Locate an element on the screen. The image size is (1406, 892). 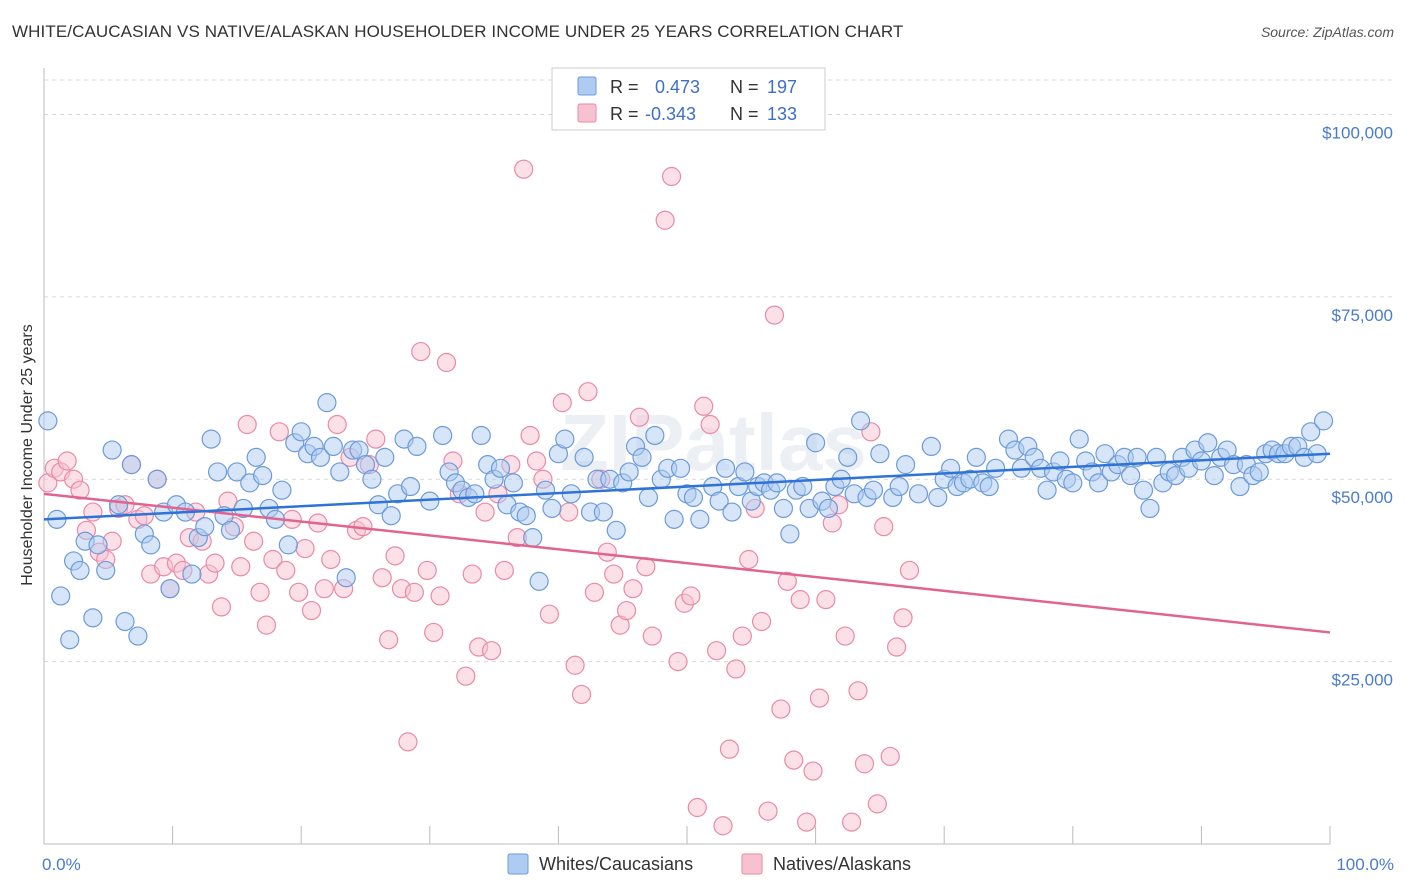
chart-source: Source: ZipAtlas.com is located at coordinates (1327, 32).